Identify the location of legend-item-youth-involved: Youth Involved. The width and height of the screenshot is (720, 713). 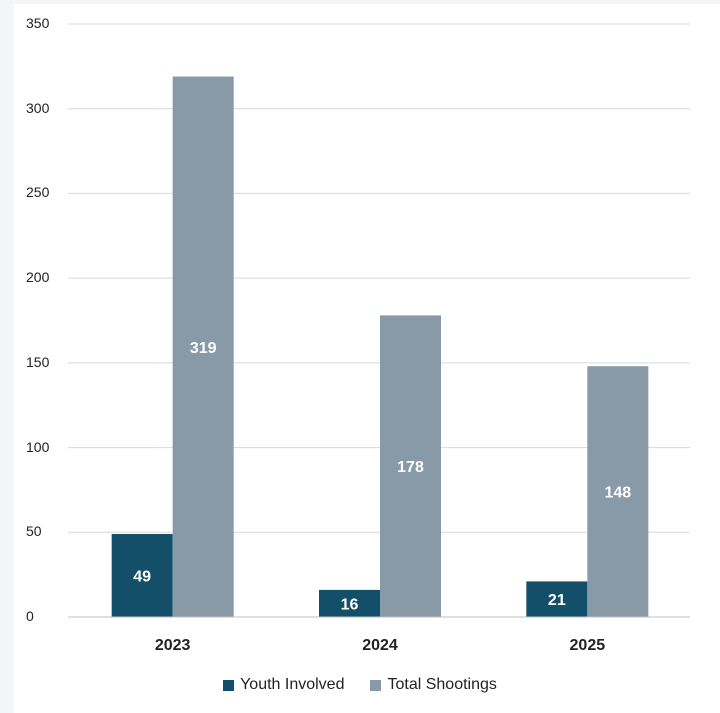
(283, 685).